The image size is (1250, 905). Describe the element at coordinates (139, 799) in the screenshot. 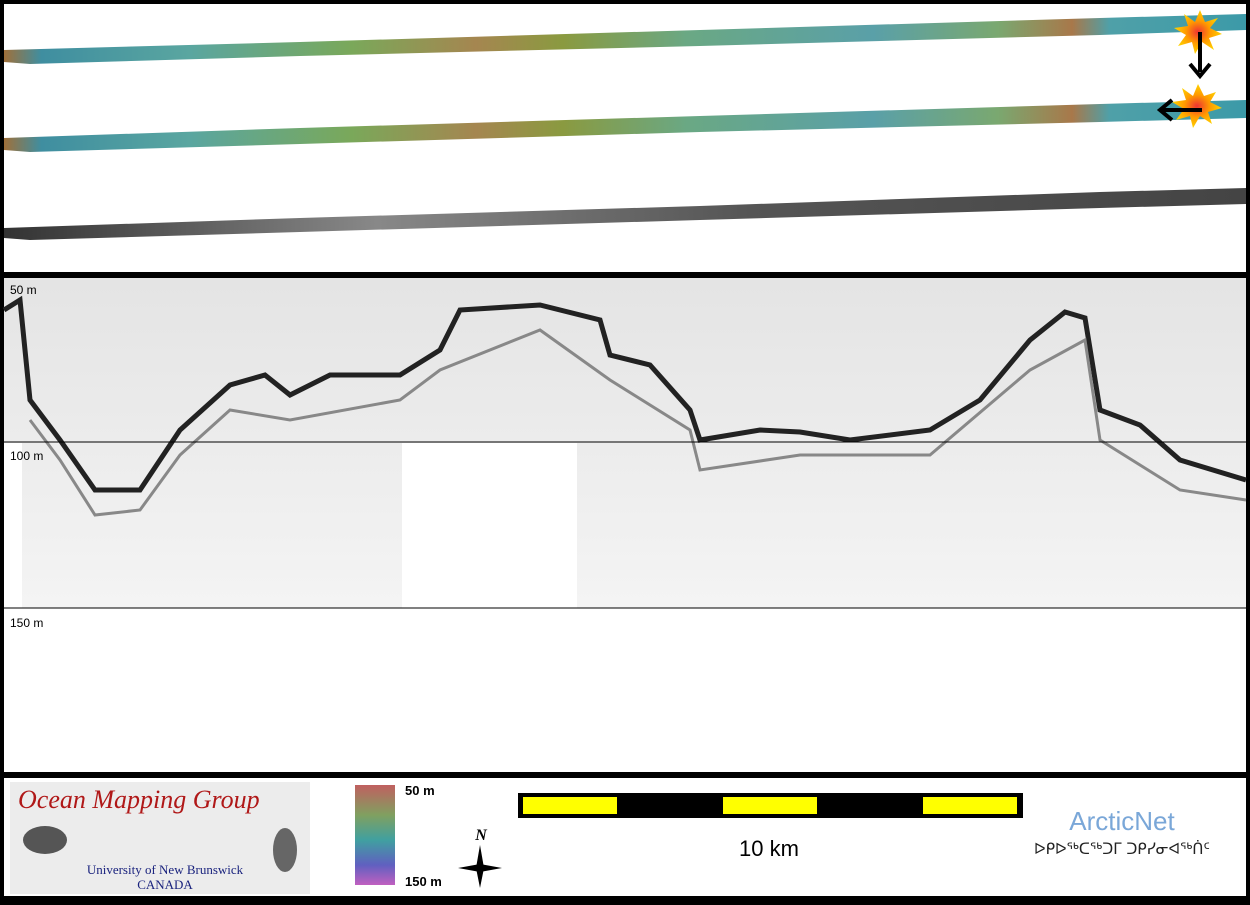

I see `logo-title: Ocean Mapping Group` at that location.